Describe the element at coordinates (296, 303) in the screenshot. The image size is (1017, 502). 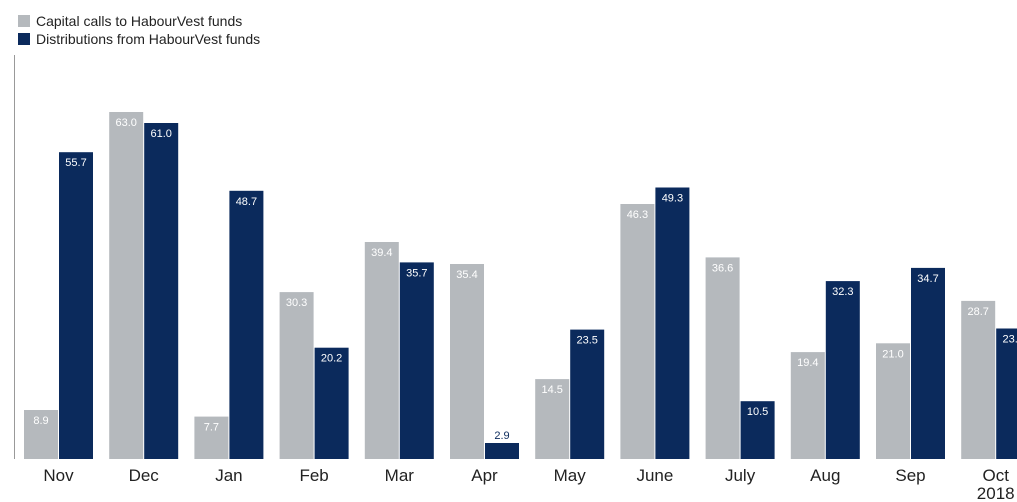
I see `label-capital-calls-feb: 30.3` at that location.